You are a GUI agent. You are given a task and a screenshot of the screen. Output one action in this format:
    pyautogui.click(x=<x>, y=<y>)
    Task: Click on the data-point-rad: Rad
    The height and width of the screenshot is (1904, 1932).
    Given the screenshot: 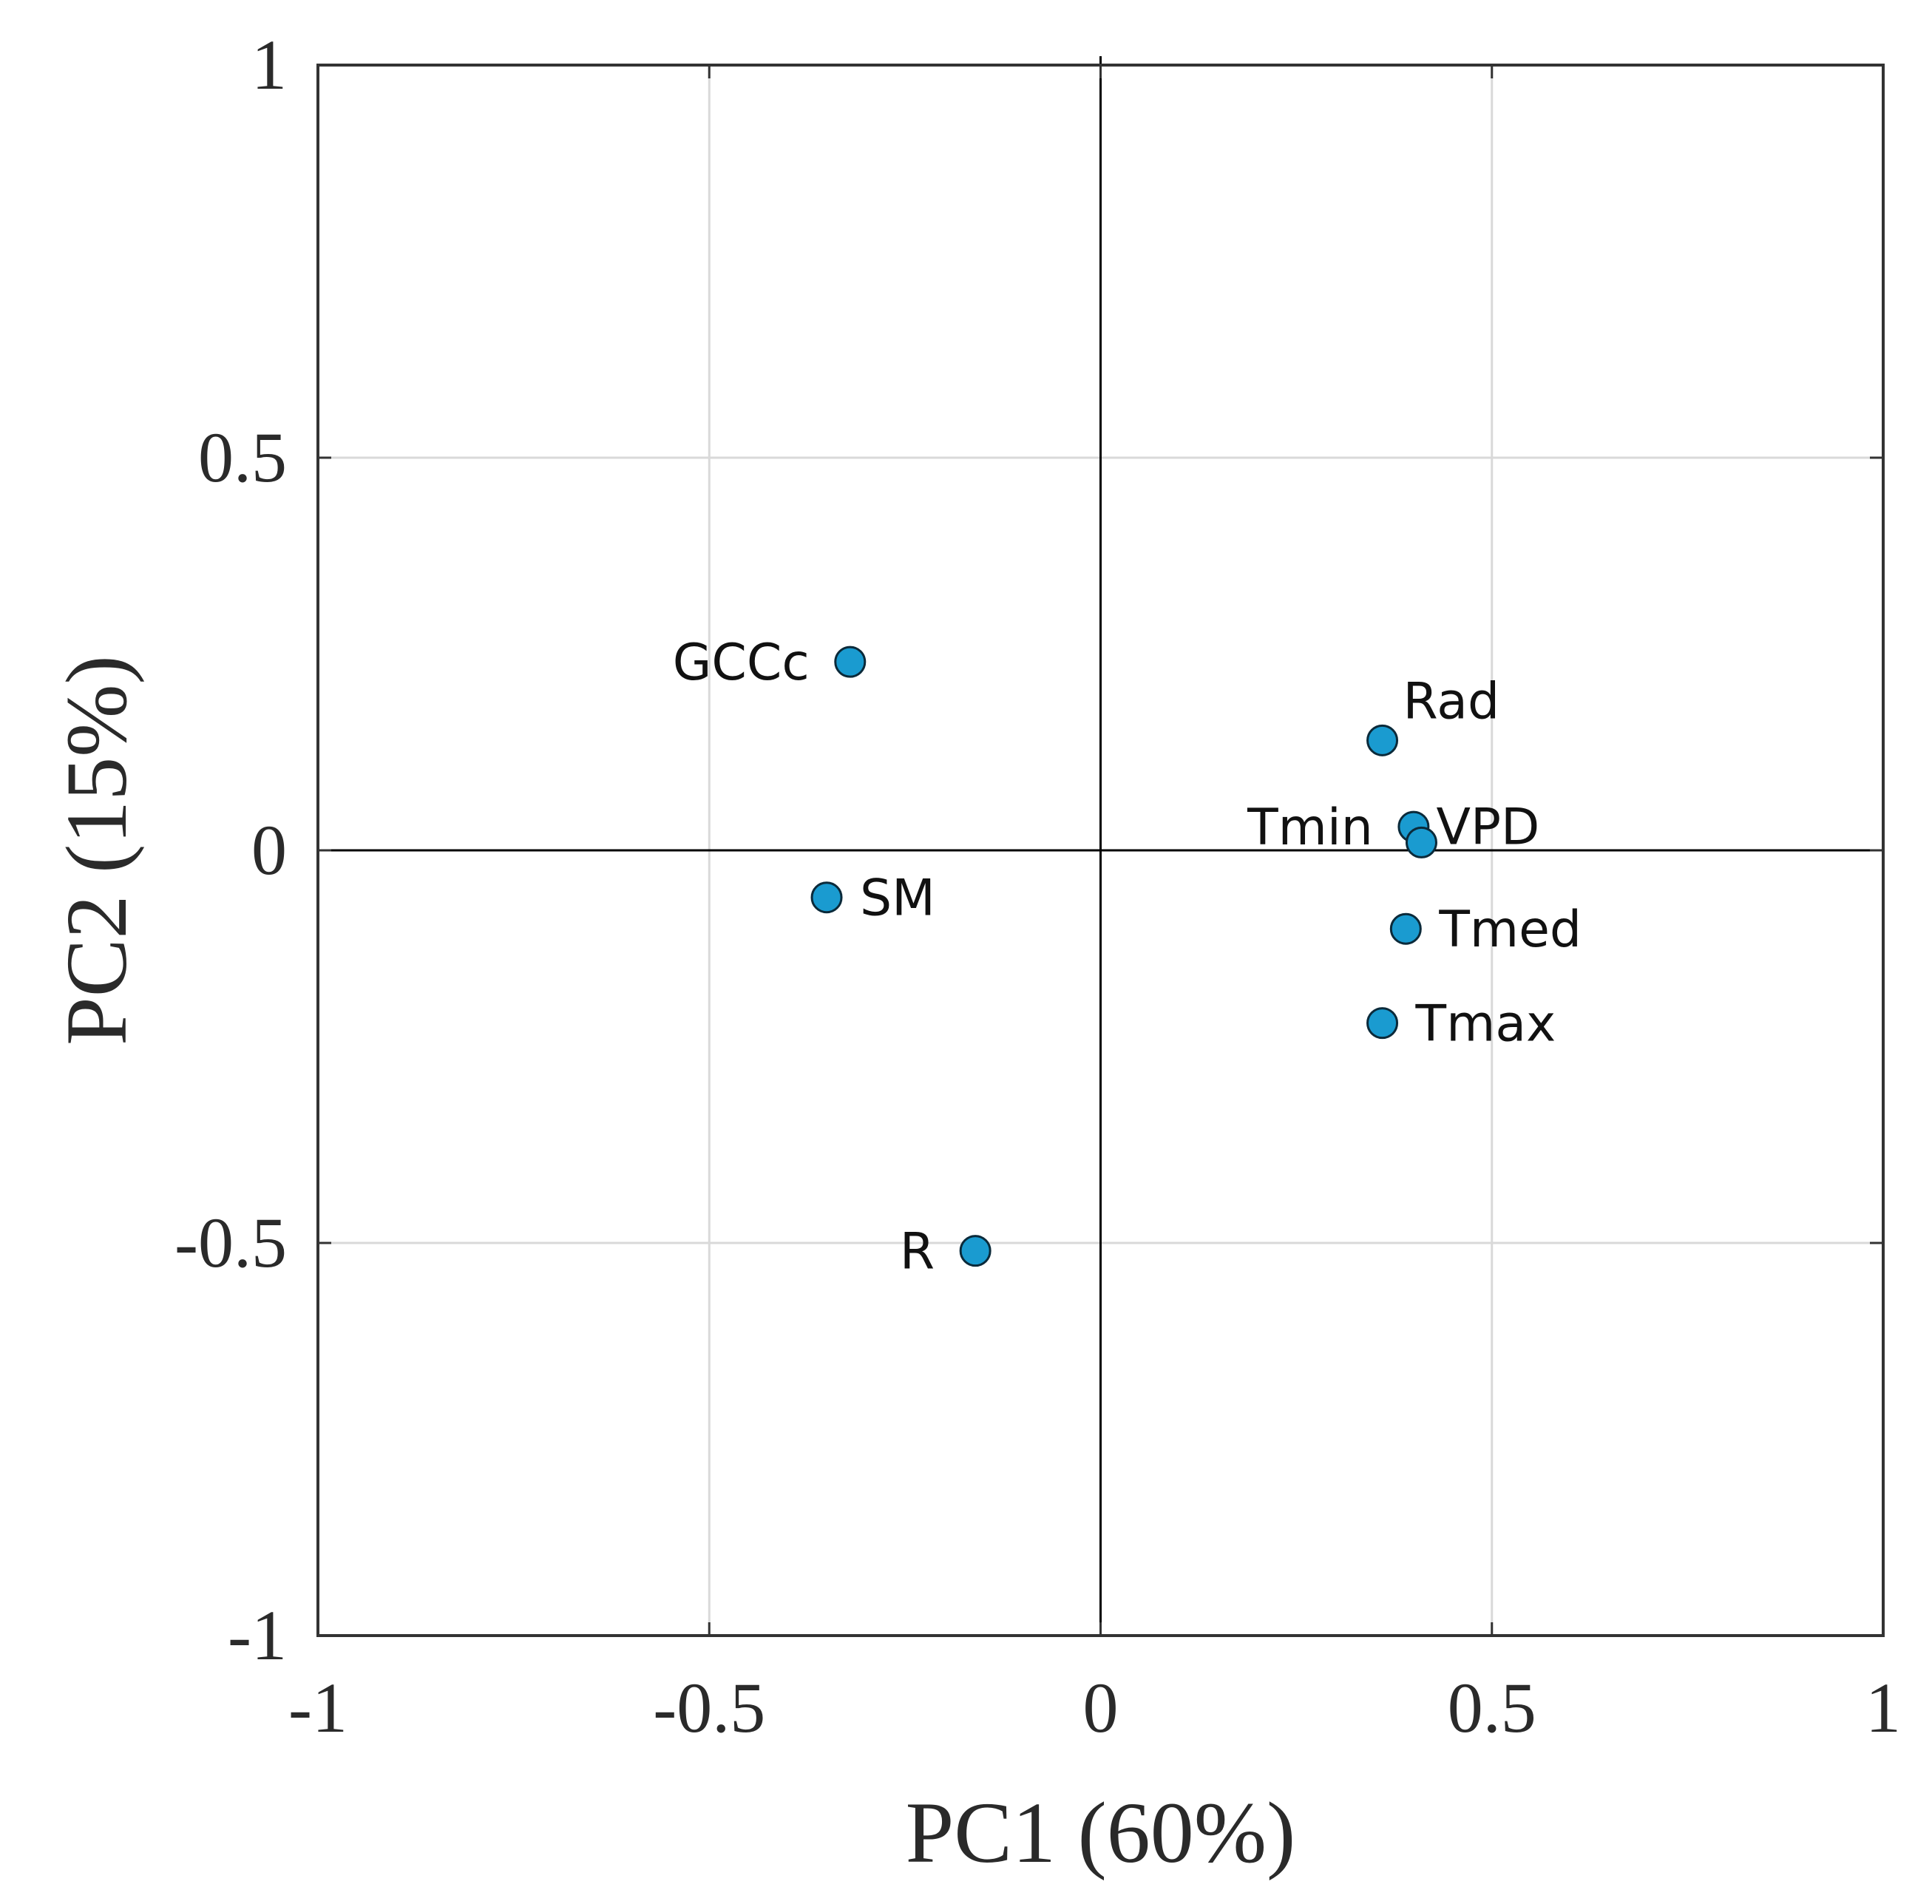 What is the action you would take?
    pyautogui.click(x=1433, y=714)
    